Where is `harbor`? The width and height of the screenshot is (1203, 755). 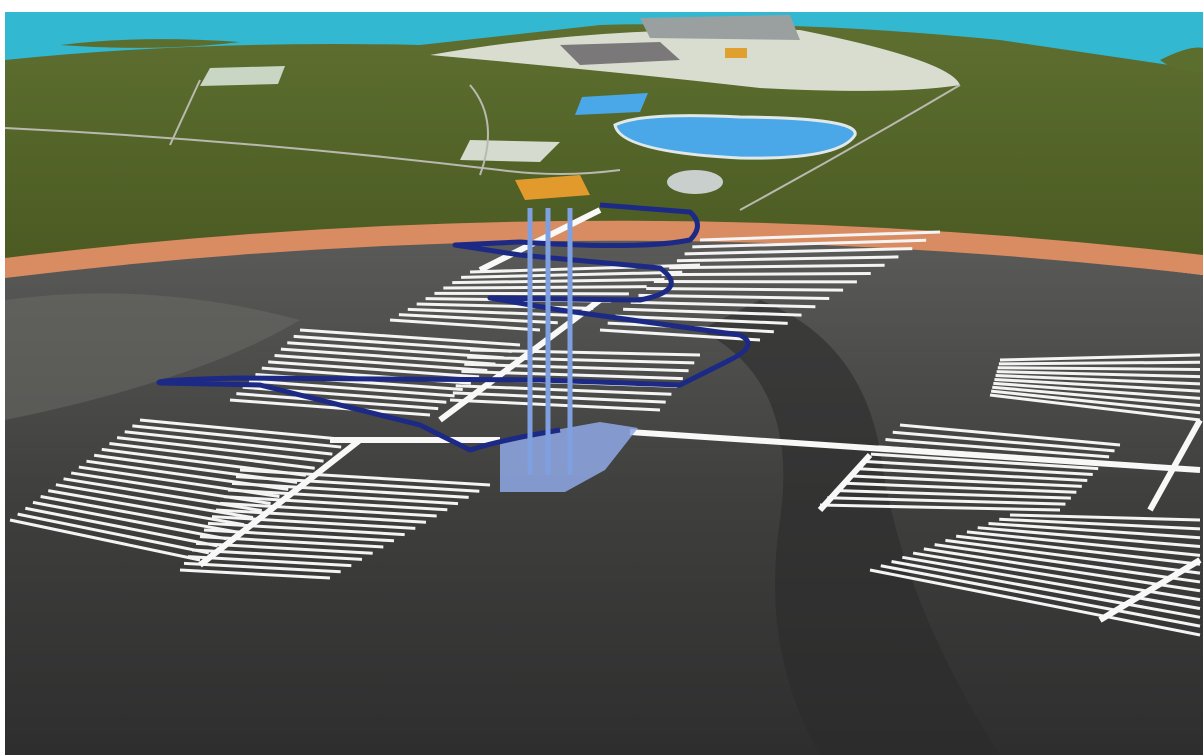
harbor is located at coordinates (720, 27).